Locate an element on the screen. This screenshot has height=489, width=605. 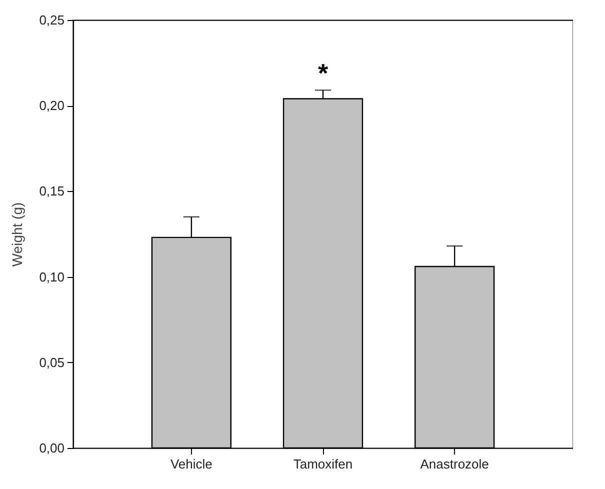
y-axis-title: Weight (g) is located at coordinates (17, 234).